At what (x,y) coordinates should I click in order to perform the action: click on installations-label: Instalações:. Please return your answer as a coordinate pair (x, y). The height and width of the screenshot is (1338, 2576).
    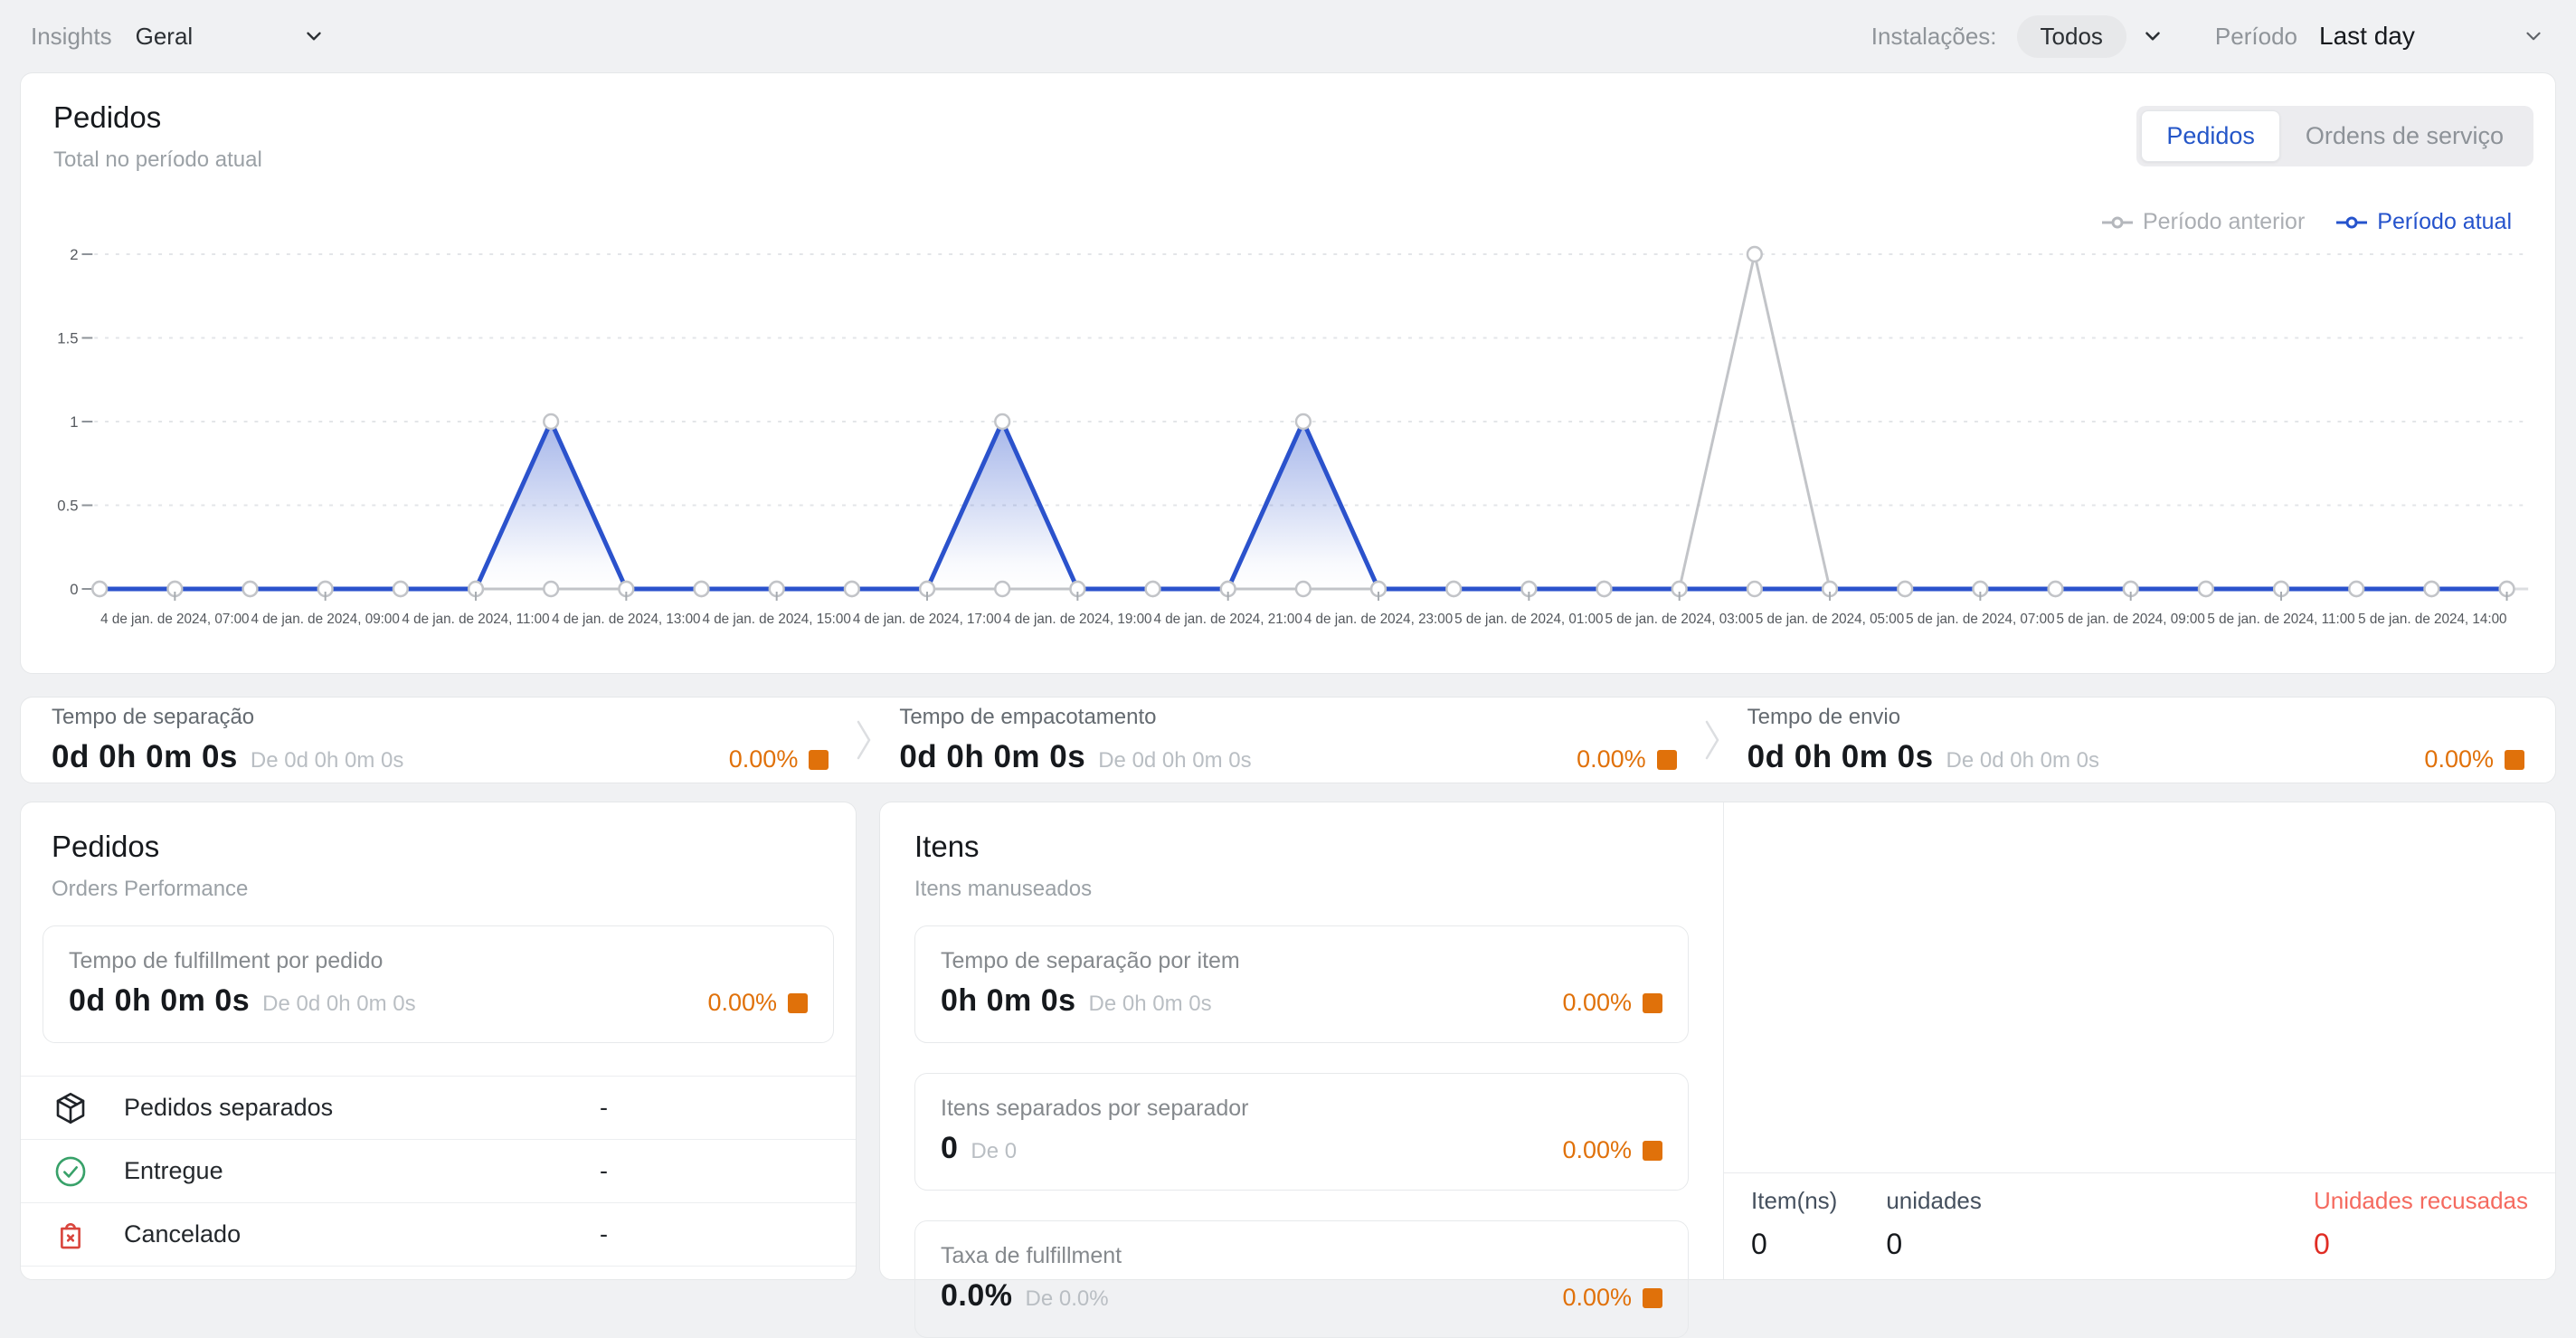
    Looking at the image, I should click on (1934, 36).